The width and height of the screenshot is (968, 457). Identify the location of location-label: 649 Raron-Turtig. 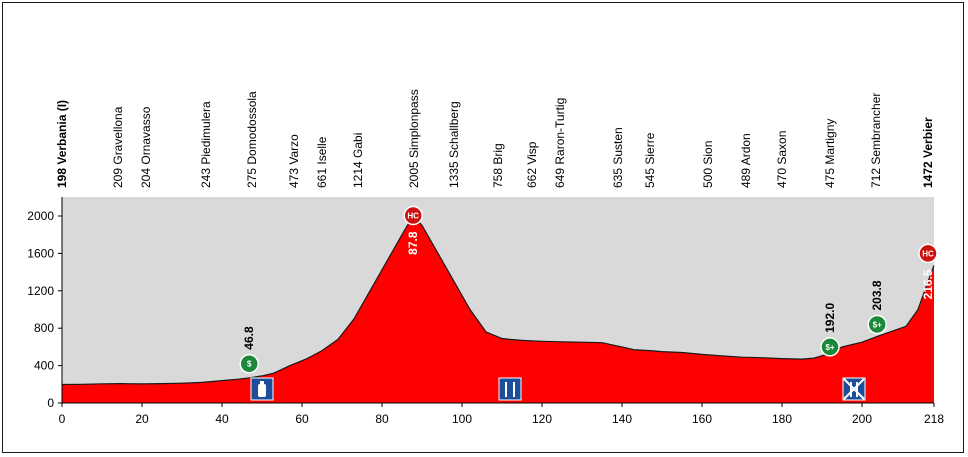
(560, 143).